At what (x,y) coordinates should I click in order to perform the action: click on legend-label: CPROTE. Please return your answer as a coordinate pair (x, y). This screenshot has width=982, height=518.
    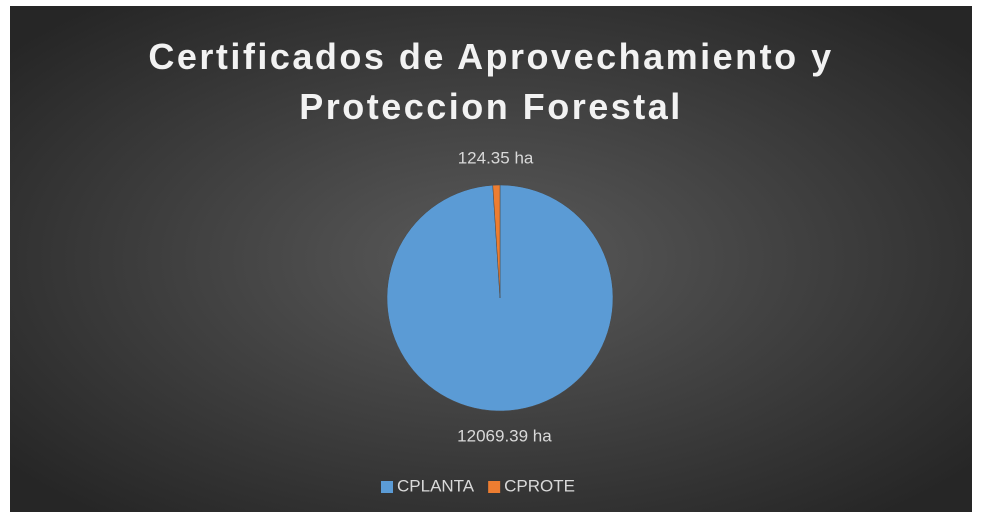
    Looking at the image, I should click on (539, 485).